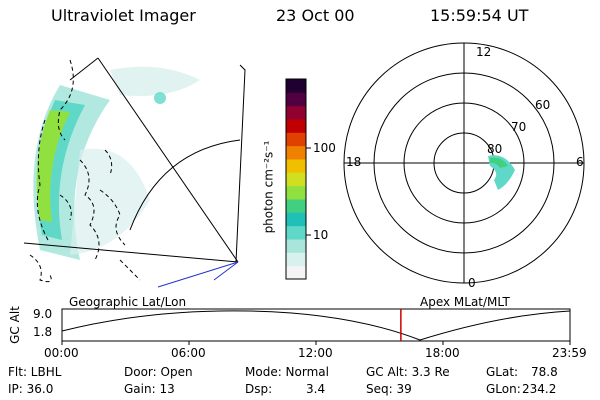 This screenshot has height=400, width=600. Describe the element at coordinates (188, 353) in the screenshot. I see `timeline-x-tick-1: 06:00` at that location.